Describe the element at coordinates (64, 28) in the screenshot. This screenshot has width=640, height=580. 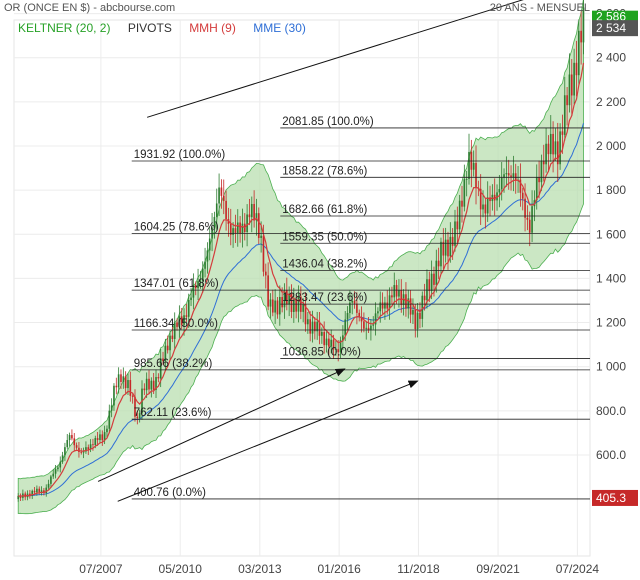
I see `legend-keltner: KELTNER (20, 2)` at that location.